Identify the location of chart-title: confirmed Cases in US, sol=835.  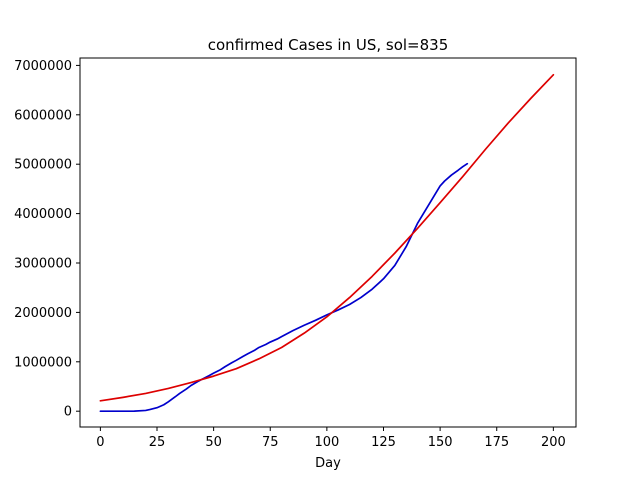
(328, 45).